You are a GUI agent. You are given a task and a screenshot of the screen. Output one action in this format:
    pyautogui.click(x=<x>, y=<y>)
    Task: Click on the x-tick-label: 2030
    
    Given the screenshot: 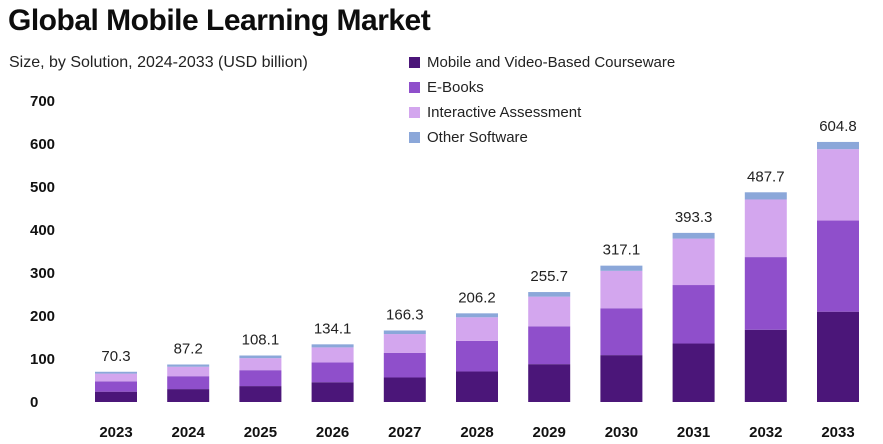 What is the action you would take?
    pyautogui.click(x=621, y=432)
    